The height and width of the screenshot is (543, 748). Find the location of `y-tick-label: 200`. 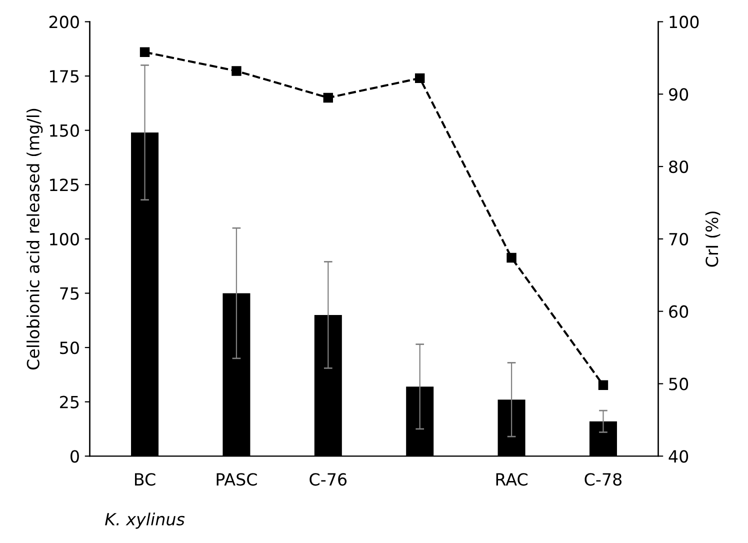

y-tick-label: 200 is located at coordinates (64, 22).